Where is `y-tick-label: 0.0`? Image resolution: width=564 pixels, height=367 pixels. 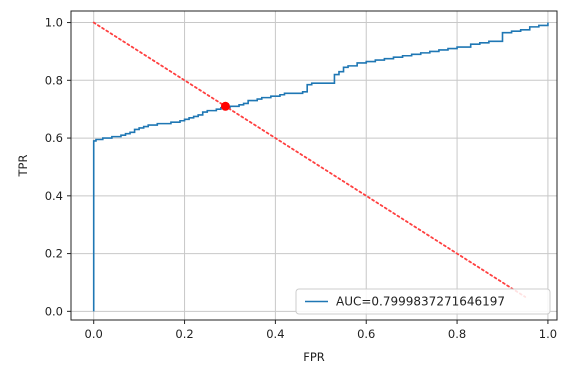 y-tick-label: 0.0 is located at coordinates (54, 311).